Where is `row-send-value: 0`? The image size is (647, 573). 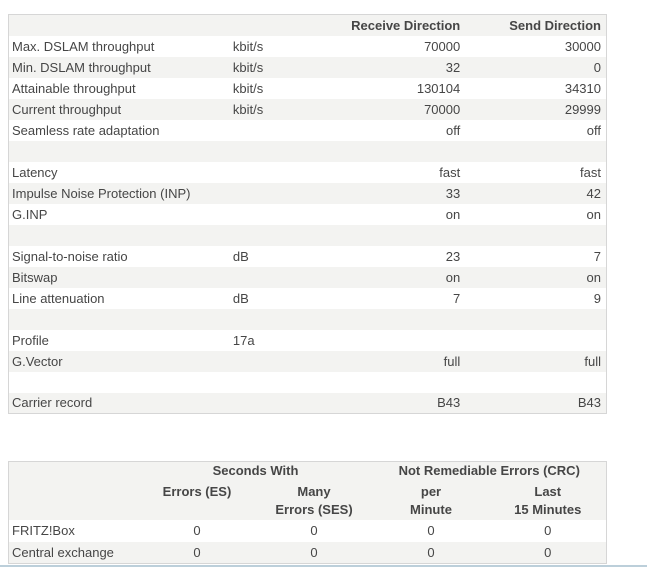 row-send-value: 0 is located at coordinates (597, 67).